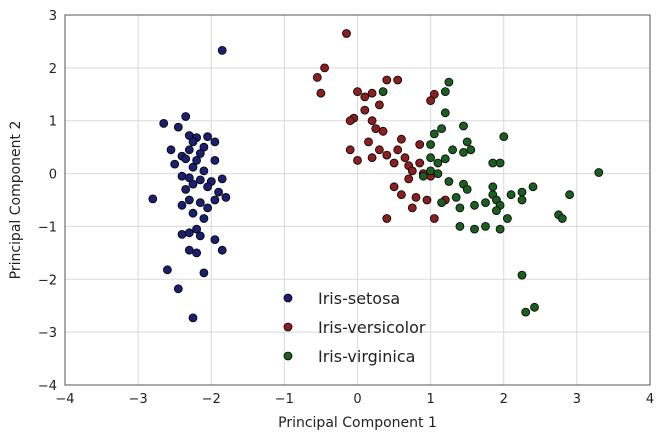 The width and height of the screenshot is (664, 442). I want to click on x-tick-label: −1, so click(284, 399).